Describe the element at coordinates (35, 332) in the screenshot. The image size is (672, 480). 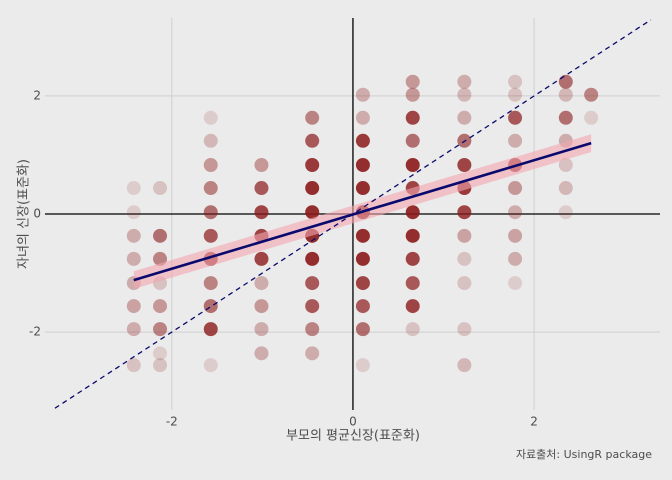
I see `y-tick-label: -2` at that location.